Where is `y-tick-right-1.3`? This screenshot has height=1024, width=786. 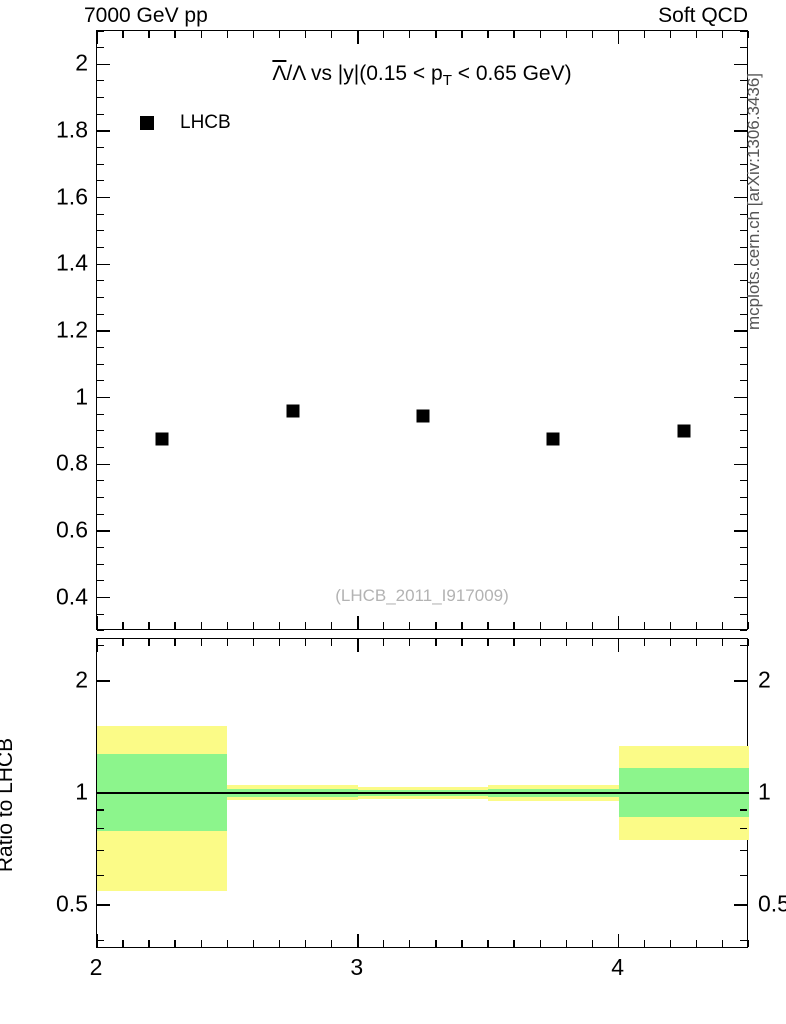 y-tick-right-1.3 is located at coordinates (743, 297).